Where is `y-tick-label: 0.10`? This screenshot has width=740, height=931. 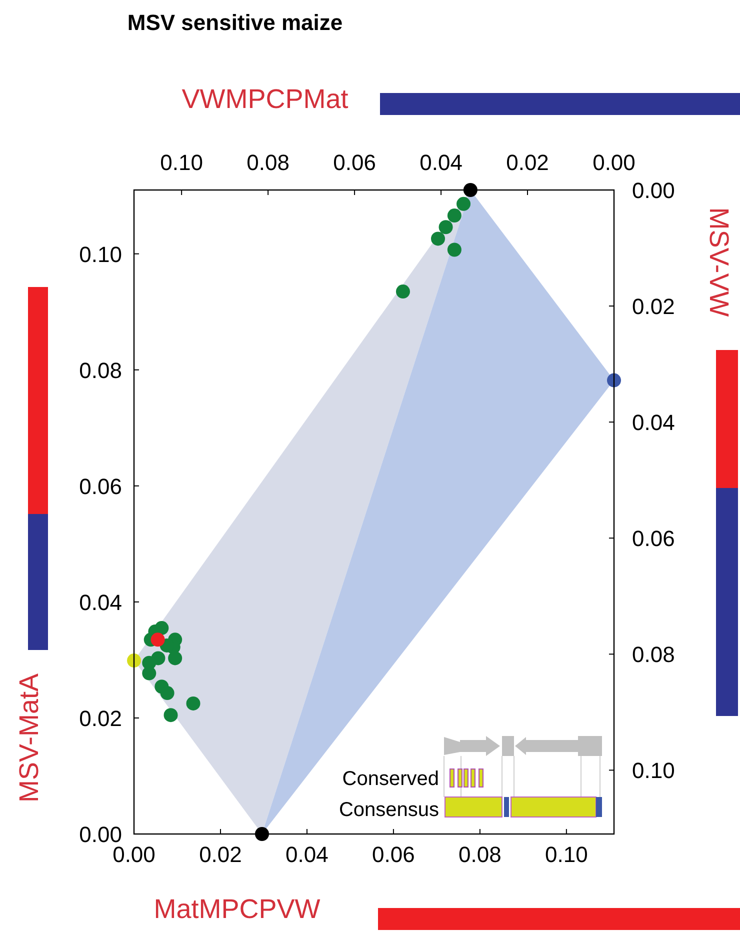 y-tick-label: 0.10 is located at coordinates (100, 254).